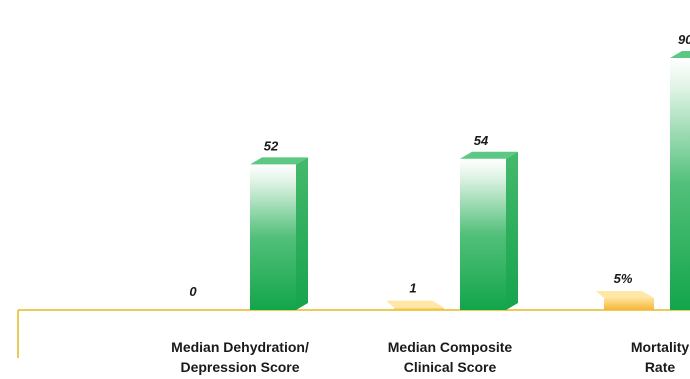 Image resolution: width=690 pixels, height=379 pixels. Describe the element at coordinates (240, 347) in the screenshot. I see `category-label-0-line-0: Median Dehydration/` at that location.